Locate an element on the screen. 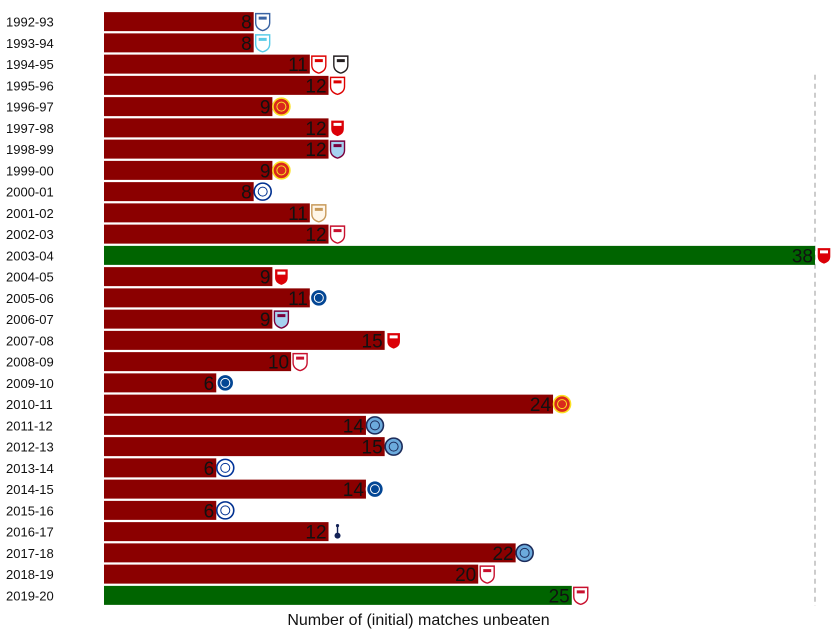 This screenshot has width=837, height=641. category-label: 2013-14 is located at coordinates (30, 468).